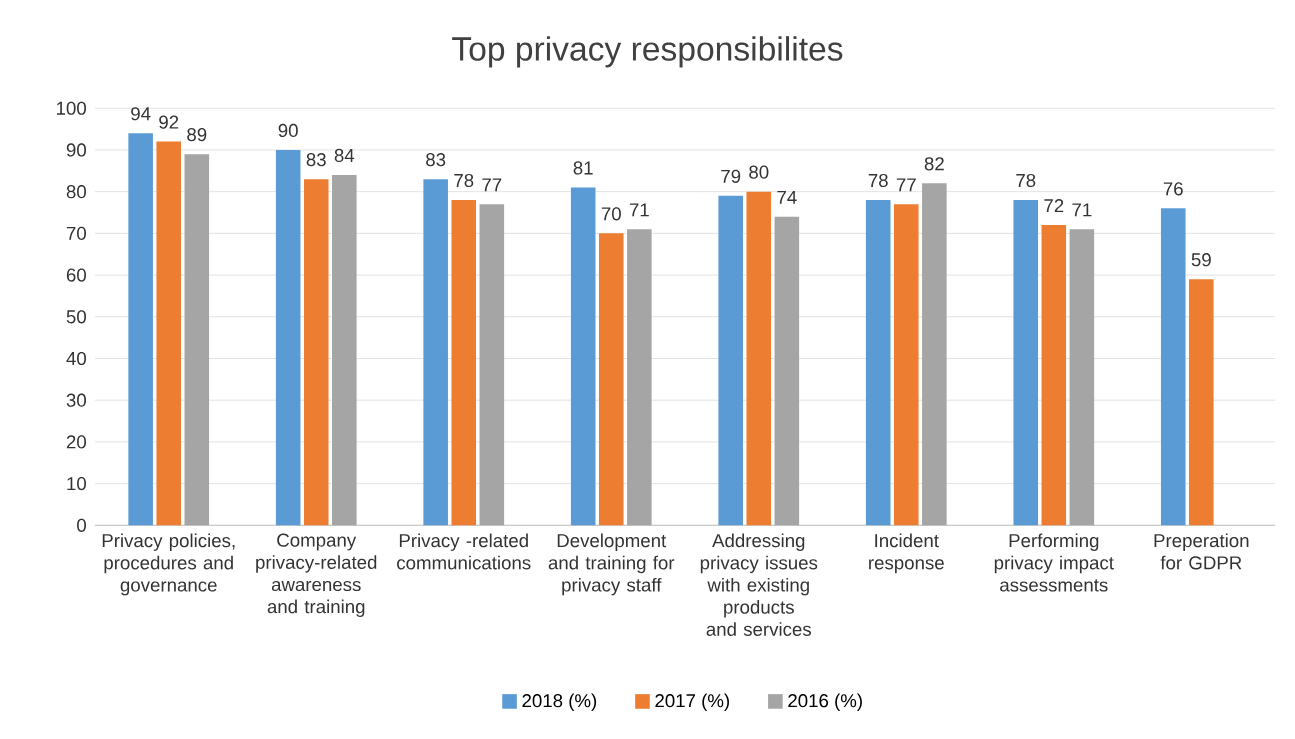 The image size is (1295, 739). What do you see at coordinates (647, 52) in the screenshot?
I see `chart-title: Top privacy responsibilites` at bounding box center [647, 52].